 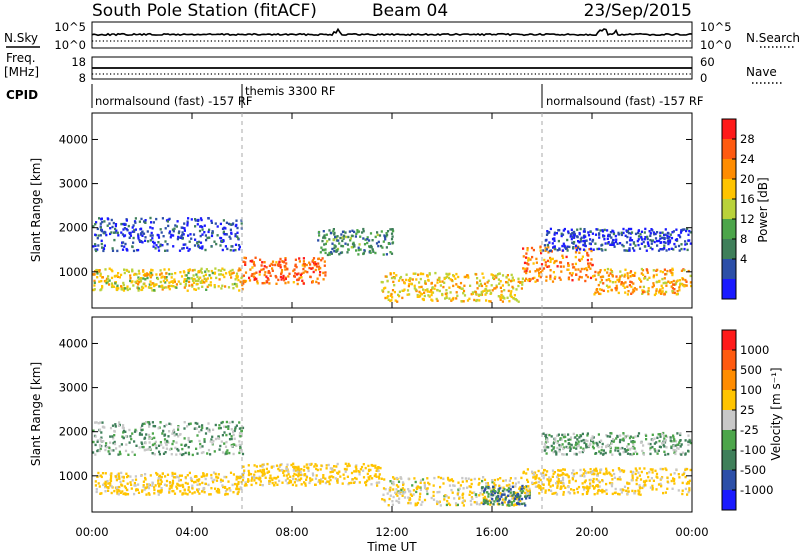 I want to click on colorbar-swatch, so click(x=729, y=340).